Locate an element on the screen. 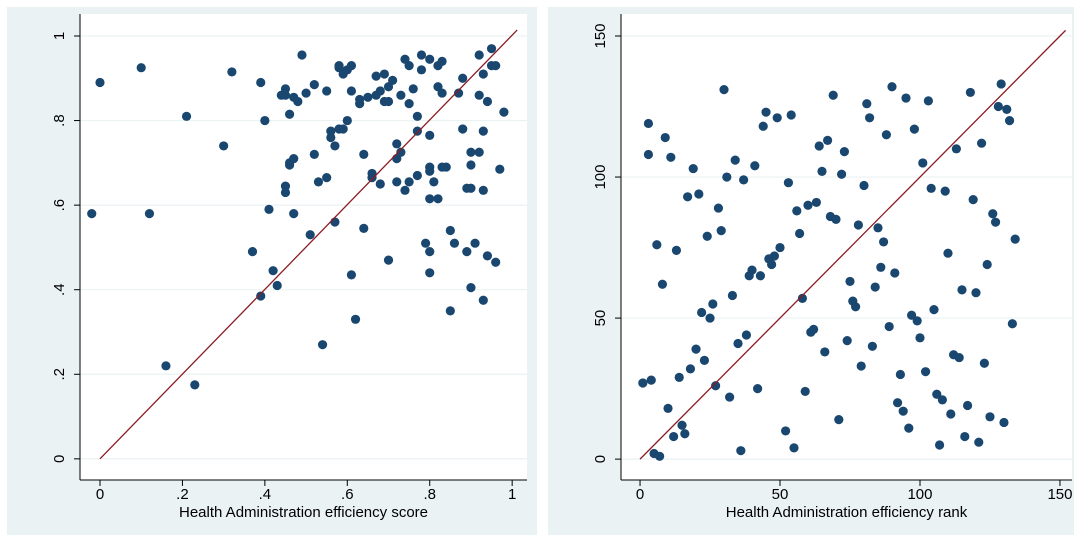 The height and width of the screenshot is (541, 1081). y-tick-label: 0 is located at coordinates (59, 459).